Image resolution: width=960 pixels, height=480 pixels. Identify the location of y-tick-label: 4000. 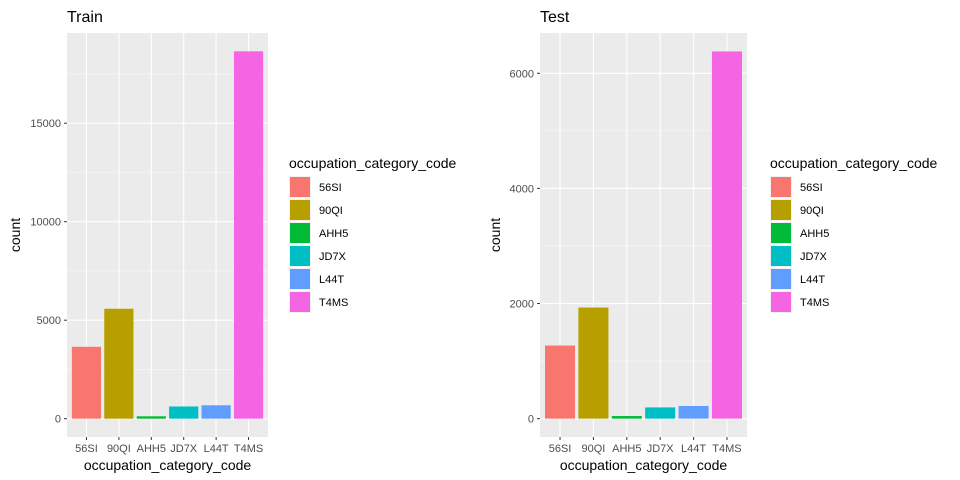
(522, 189).